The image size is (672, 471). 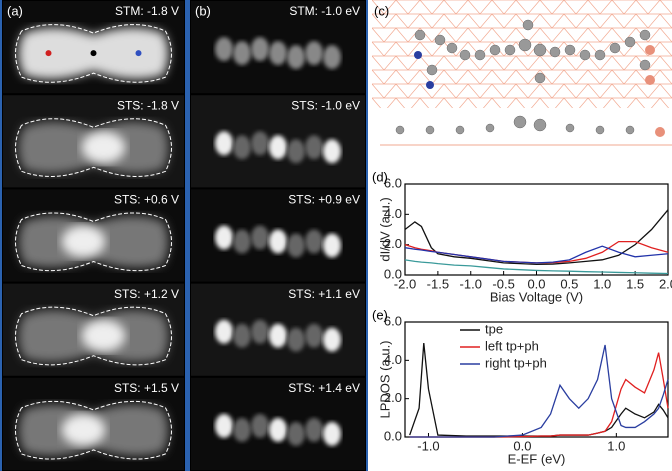 I want to click on image-label: STS: +0.6 V, so click(x=146, y=200).